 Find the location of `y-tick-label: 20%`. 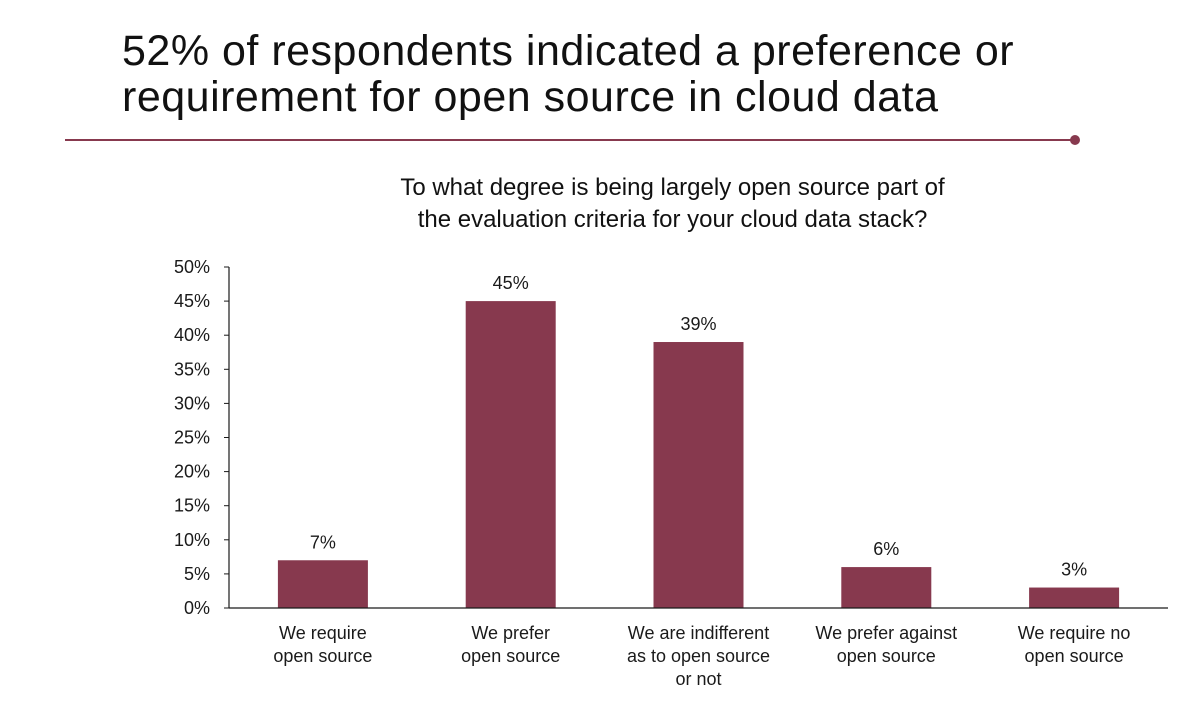

y-tick-label: 20% is located at coordinates (192, 472).